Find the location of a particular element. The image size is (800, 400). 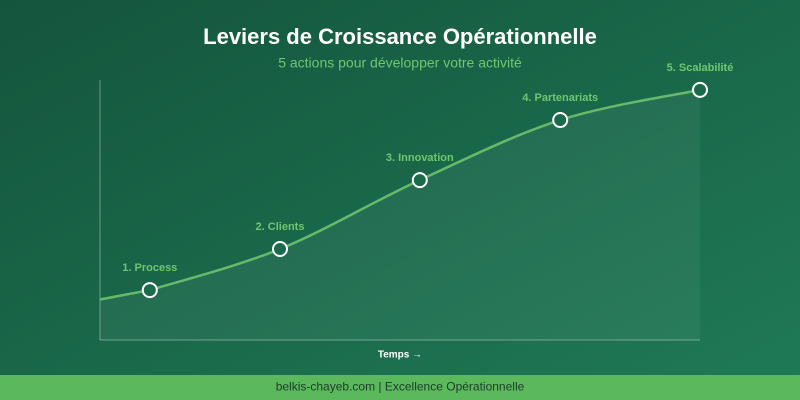

chart-title: Leviers de Croissance Opérationnelle is located at coordinates (400, 36).